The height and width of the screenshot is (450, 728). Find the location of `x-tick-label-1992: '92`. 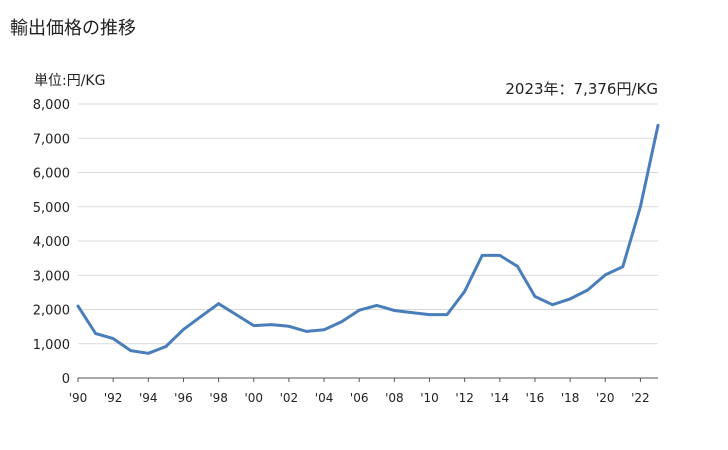

x-tick-label-1992: '92 is located at coordinates (113, 398).